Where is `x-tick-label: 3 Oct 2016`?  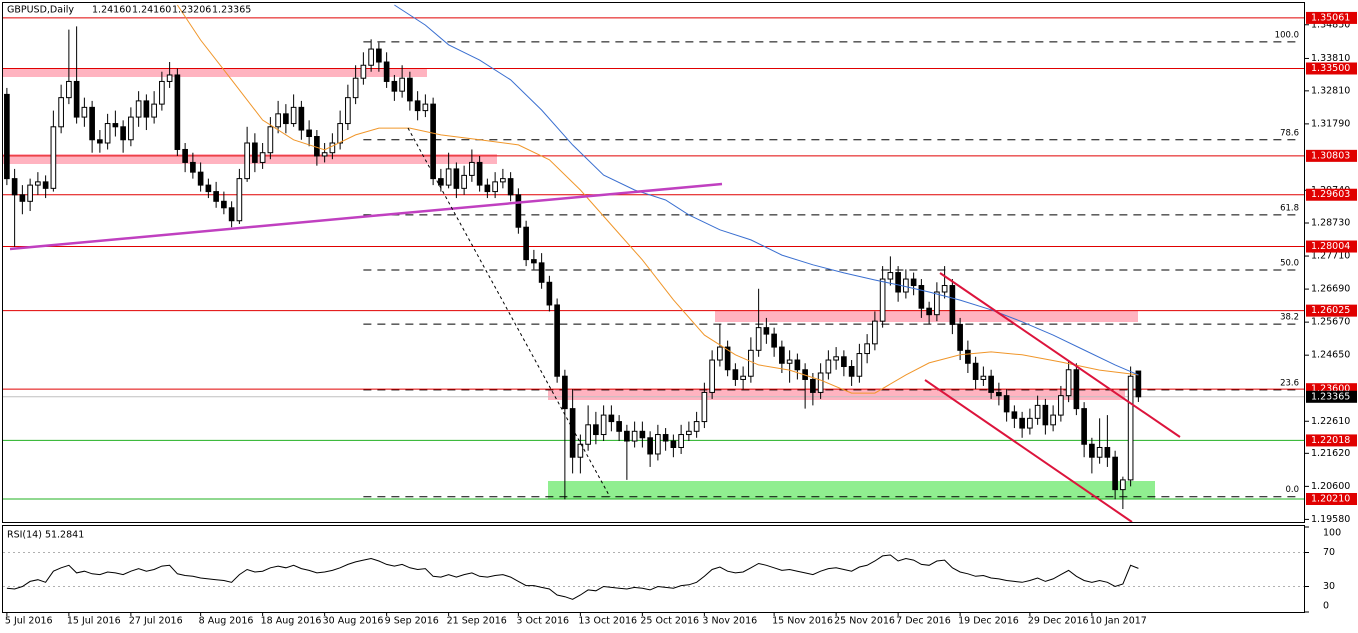
x-tick-label: 3 Oct 2016 is located at coordinates (542, 621).